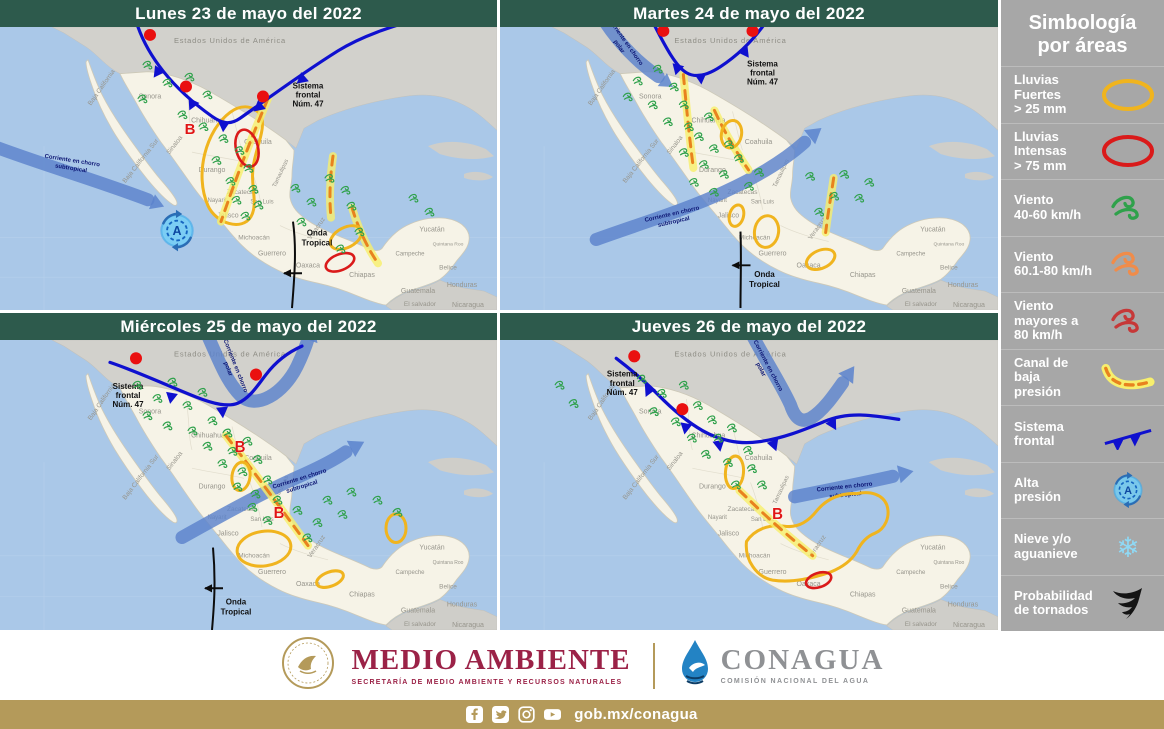  I want to click on legend-item-viento-mayor-80: Viento mayores a 80 km/h, so click(1082, 320).